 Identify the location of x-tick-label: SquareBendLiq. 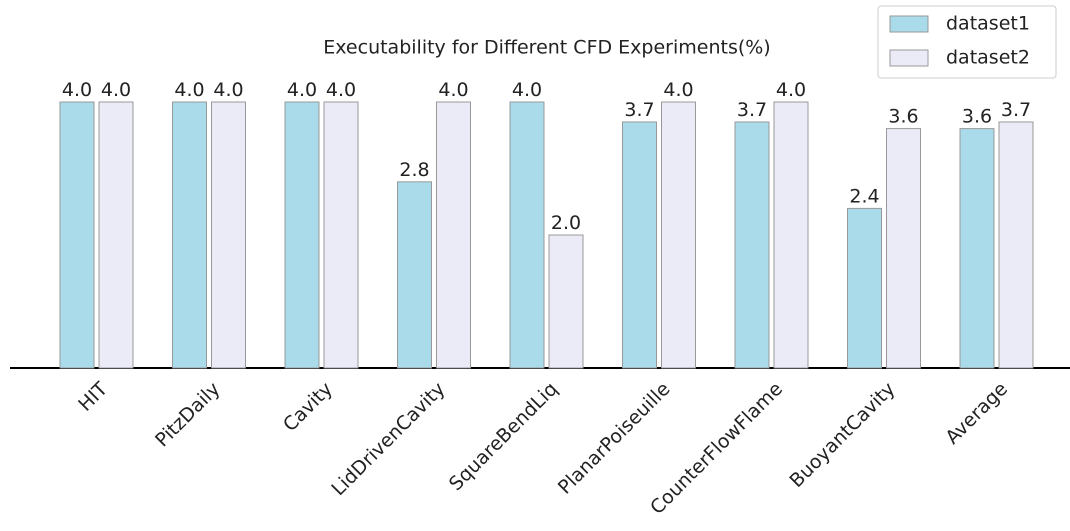
(503, 436).